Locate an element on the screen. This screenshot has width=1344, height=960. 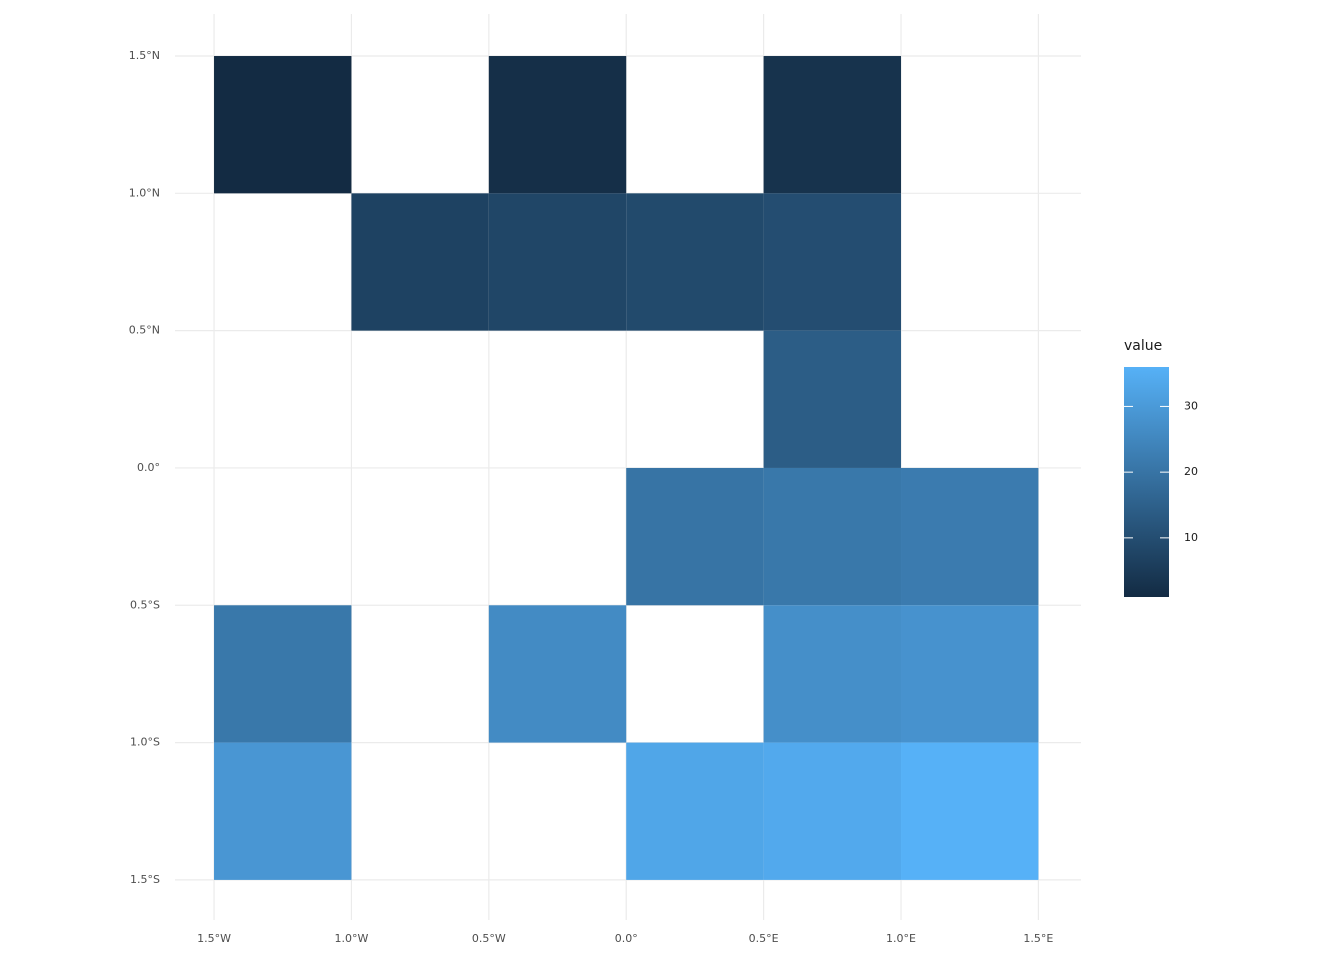
colorbar is located at coordinates (1146, 482).